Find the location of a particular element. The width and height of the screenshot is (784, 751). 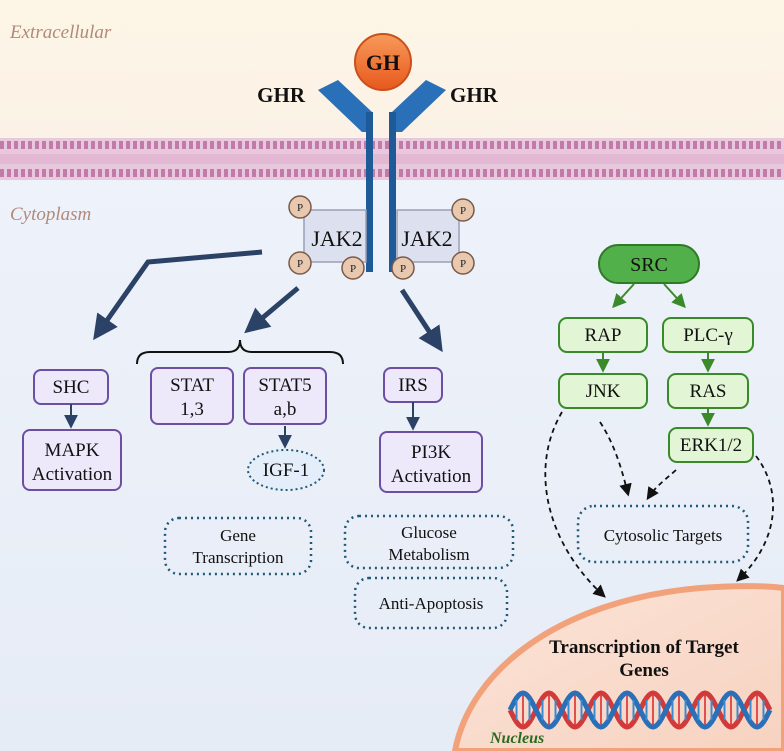

pi3k-box is located at coordinates (431, 462).